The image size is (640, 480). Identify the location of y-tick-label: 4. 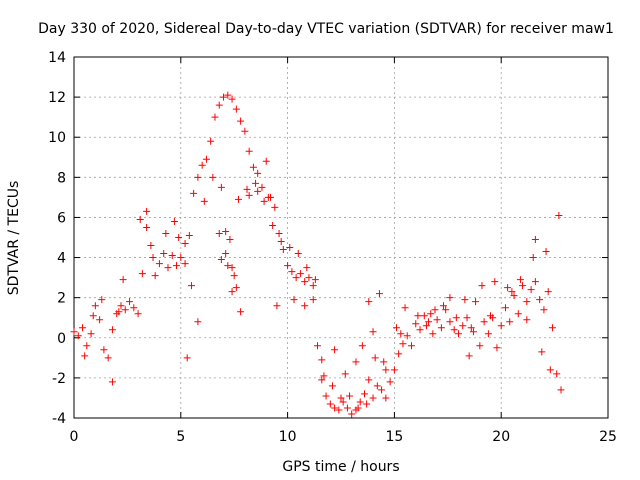
(61, 259).